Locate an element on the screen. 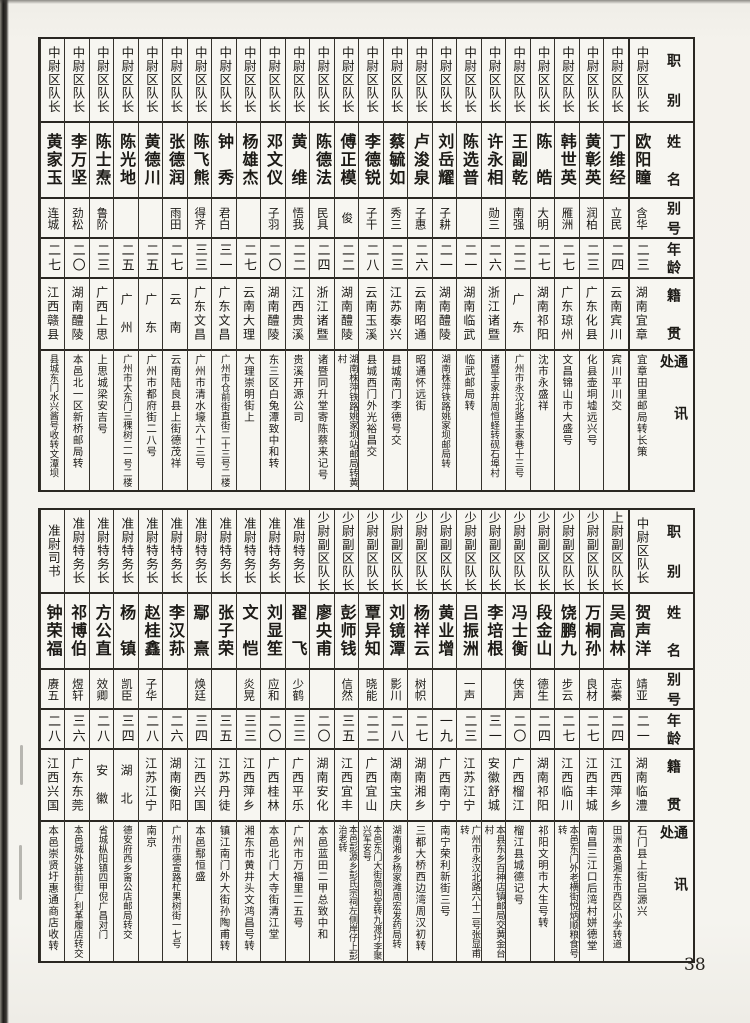 The width and height of the screenshot is (750, 1023). officer-alias: 雨田 is located at coordinates (175, 219).